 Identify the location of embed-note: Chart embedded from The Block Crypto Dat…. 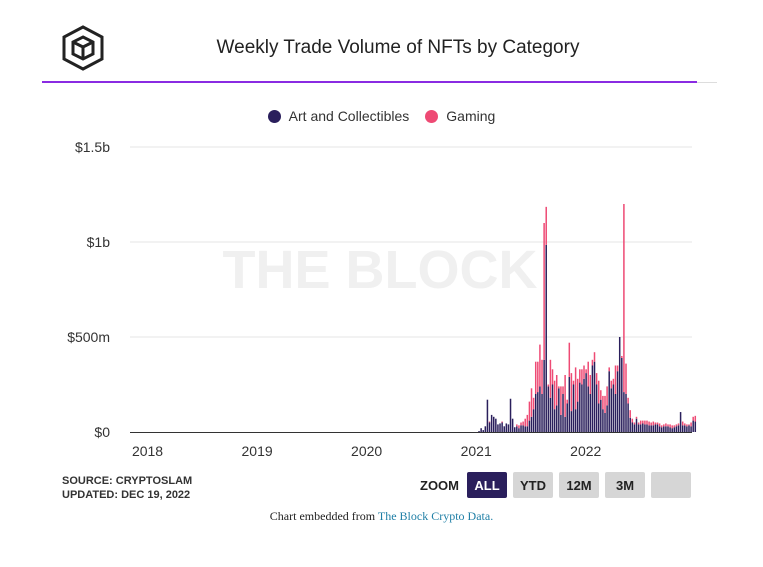
(381, 516).